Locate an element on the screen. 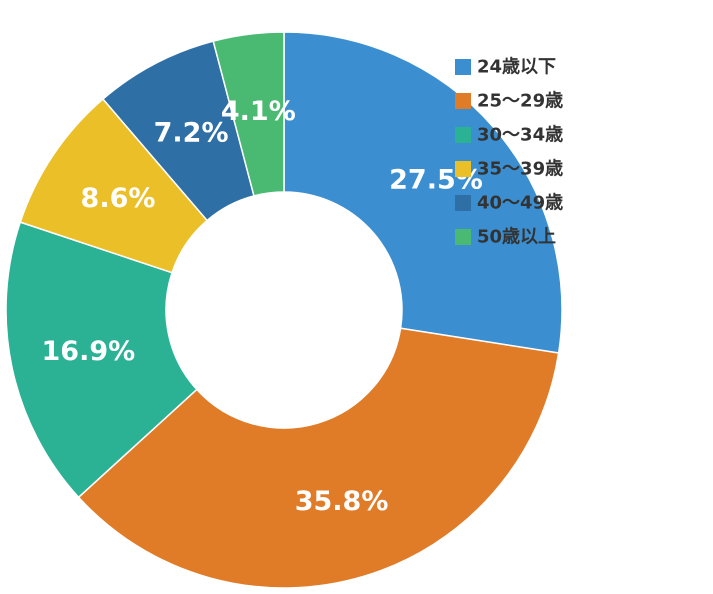  data-label-2: 35.8% is located at coordinates (342, 501).